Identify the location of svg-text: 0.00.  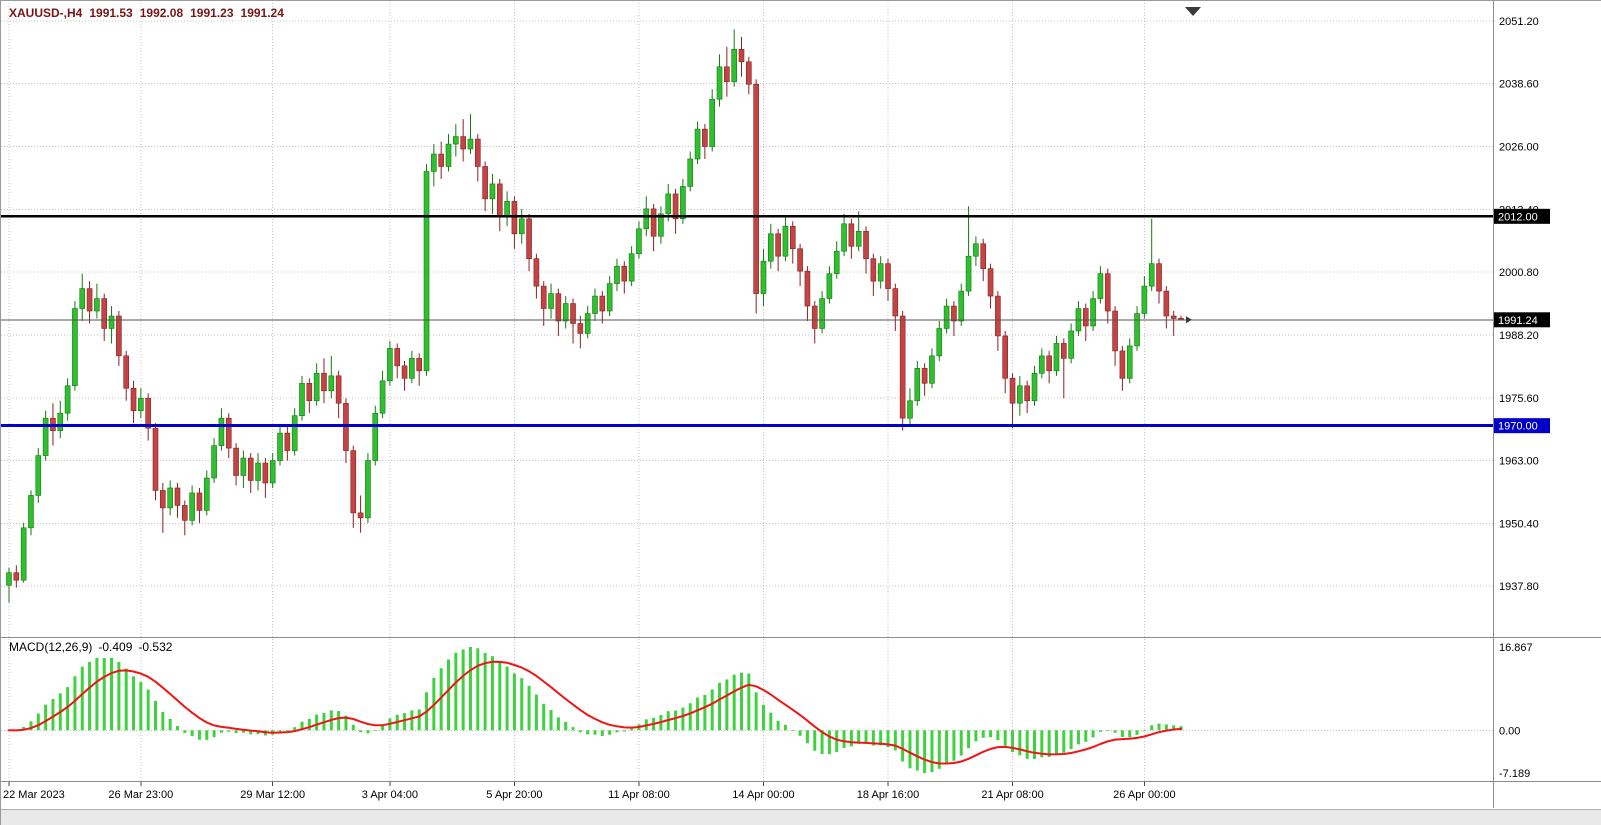
(1509, 731).